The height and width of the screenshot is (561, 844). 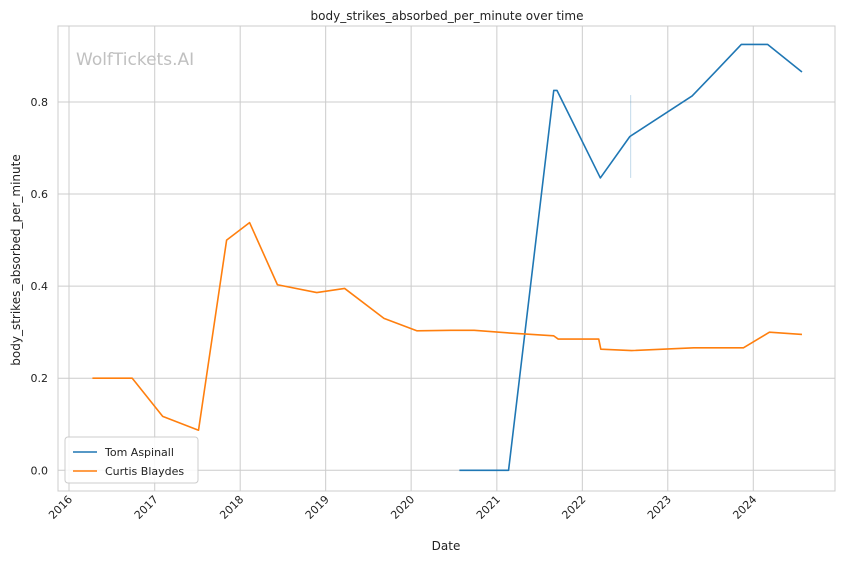 What do you see at coordinates (128, 462) in the screenshot?
I see `legend-items: Tom Aspinall Curtis Blaydes` at bounding box center [128, 462].